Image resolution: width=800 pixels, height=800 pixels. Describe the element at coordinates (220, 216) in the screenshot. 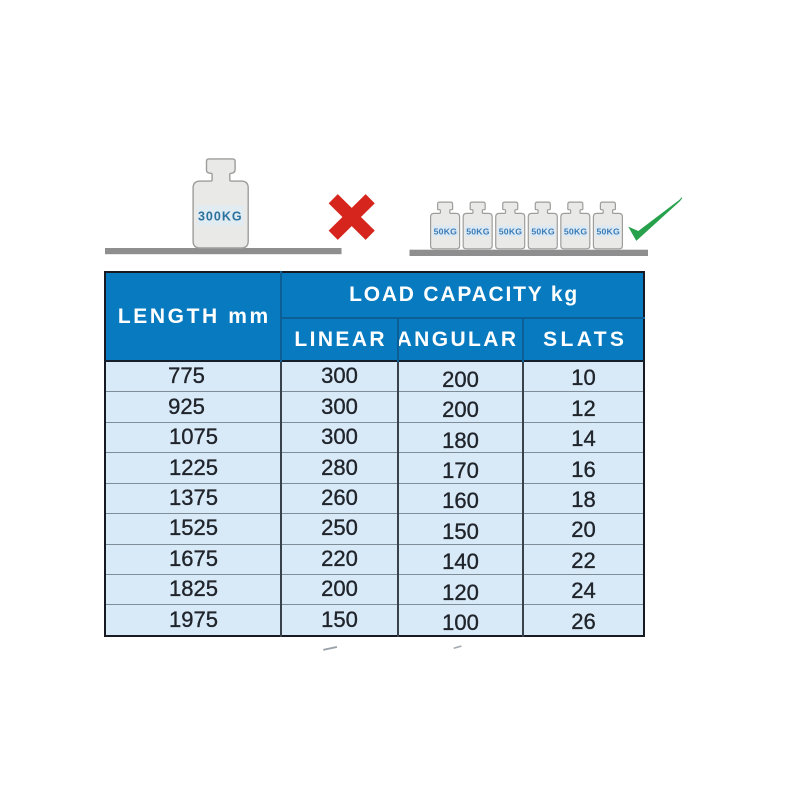

I see `svg-text: 300KG` at that location.